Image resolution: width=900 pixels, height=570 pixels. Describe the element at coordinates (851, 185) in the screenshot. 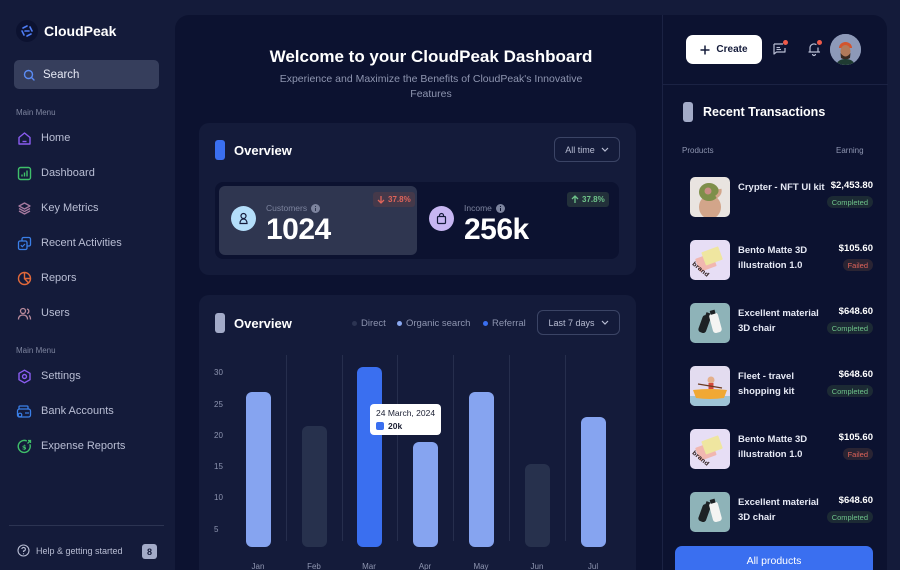

I see `product-earning: $2,453.80` at that location.